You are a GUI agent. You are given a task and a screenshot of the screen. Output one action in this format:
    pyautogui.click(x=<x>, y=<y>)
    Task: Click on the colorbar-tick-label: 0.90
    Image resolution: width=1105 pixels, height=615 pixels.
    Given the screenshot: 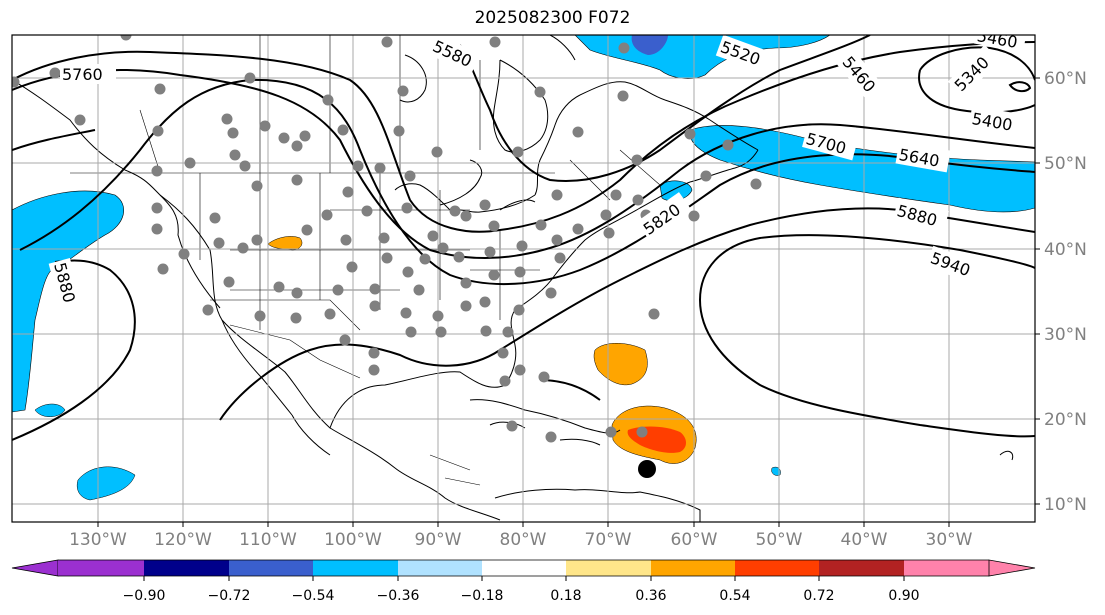 What is the action you would take?
    pyautogui.click(x=903, y=596)
    